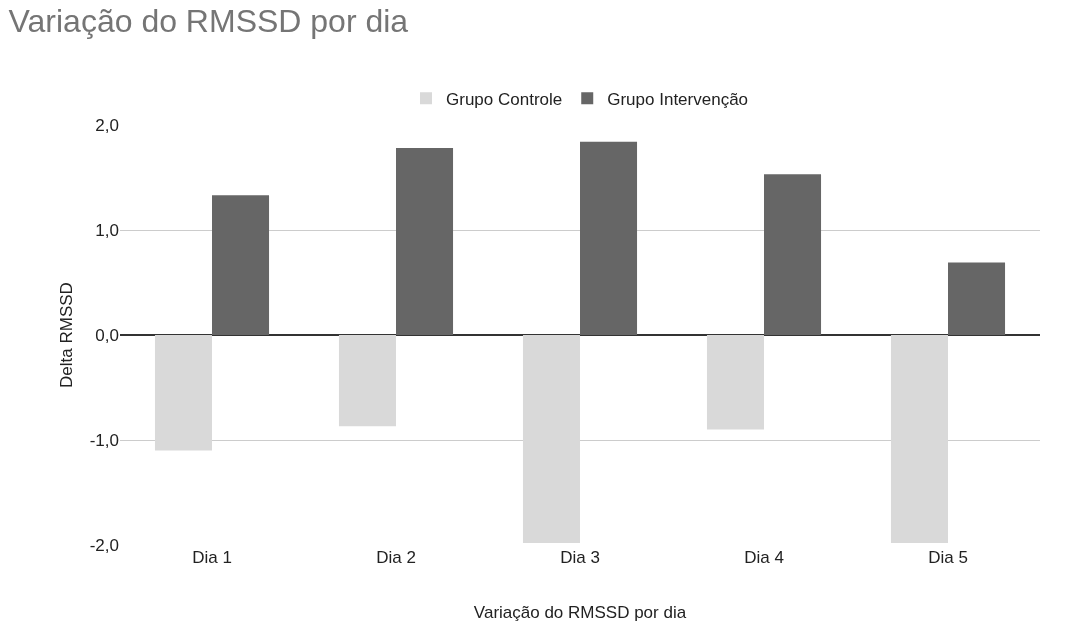 This screenshot has height=640, width=1072. Describe the element at coordinates (396, 557) in the screenshot. I see `x-tick-label: Dia 2` at that location.